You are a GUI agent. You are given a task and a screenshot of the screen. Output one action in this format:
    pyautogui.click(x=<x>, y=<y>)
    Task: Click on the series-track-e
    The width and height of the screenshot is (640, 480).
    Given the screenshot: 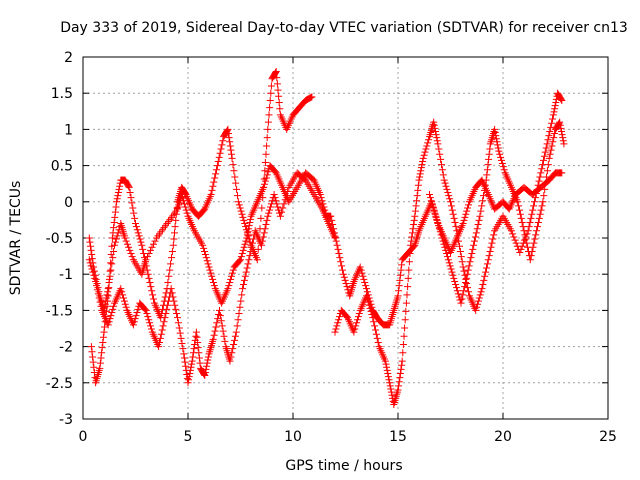 What is the action you would take?
    pyautogui.click(x=497, y=212)
    